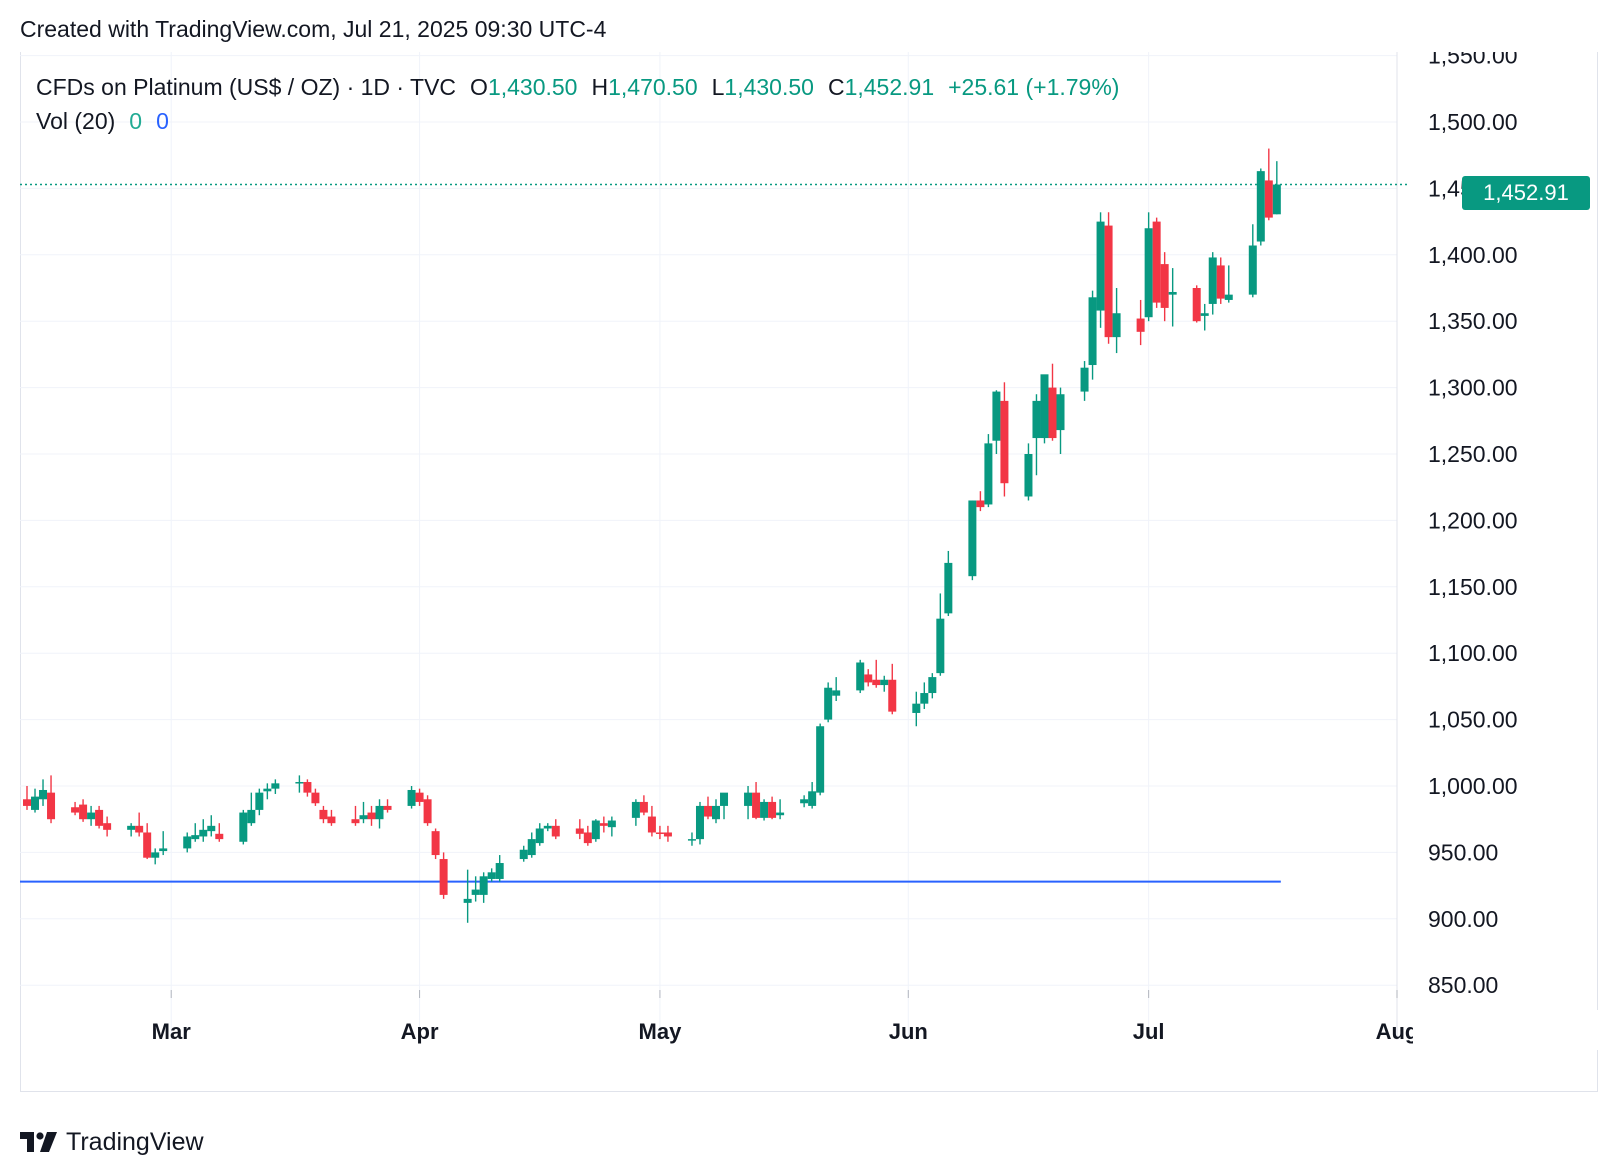 The height and width of the screenshot is (1158, 1614). Describe the element at coordinates (1473, 122) in the screenshot. I see `y-tick-label: 1,500.00` at that location.